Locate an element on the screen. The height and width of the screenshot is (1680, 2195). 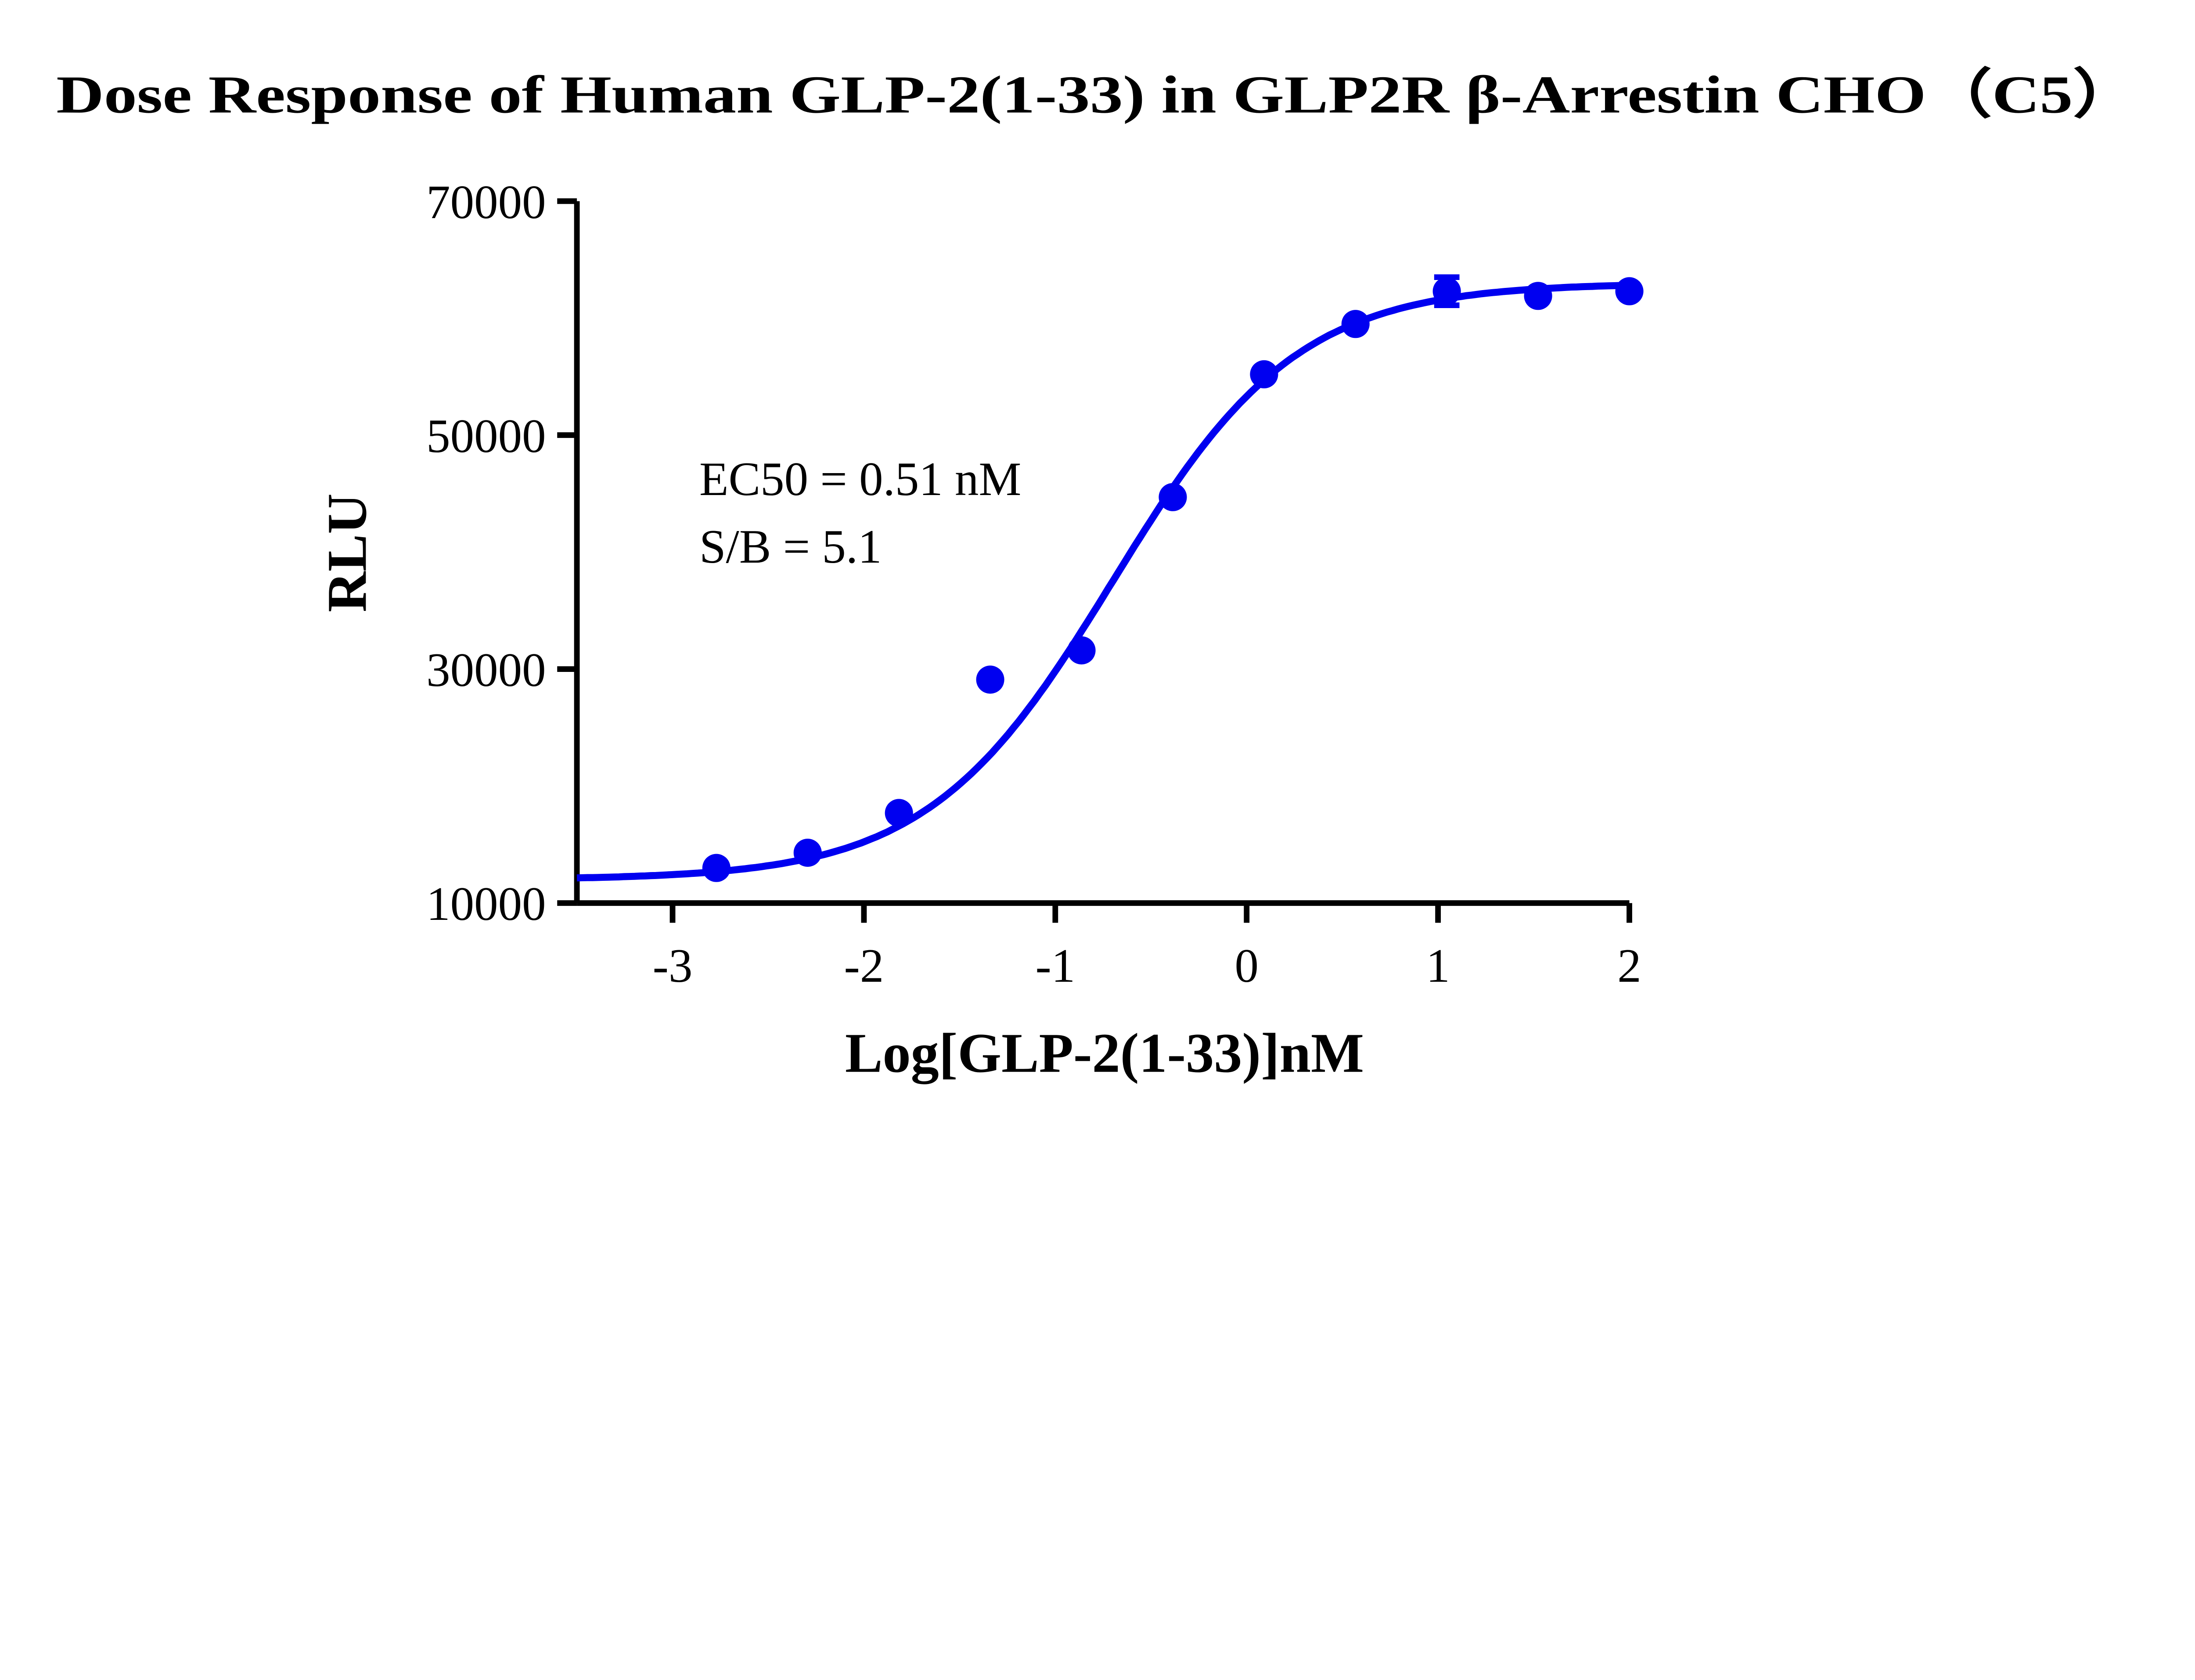
x-tick-label: -1 is located at coordinates (1055, 966).